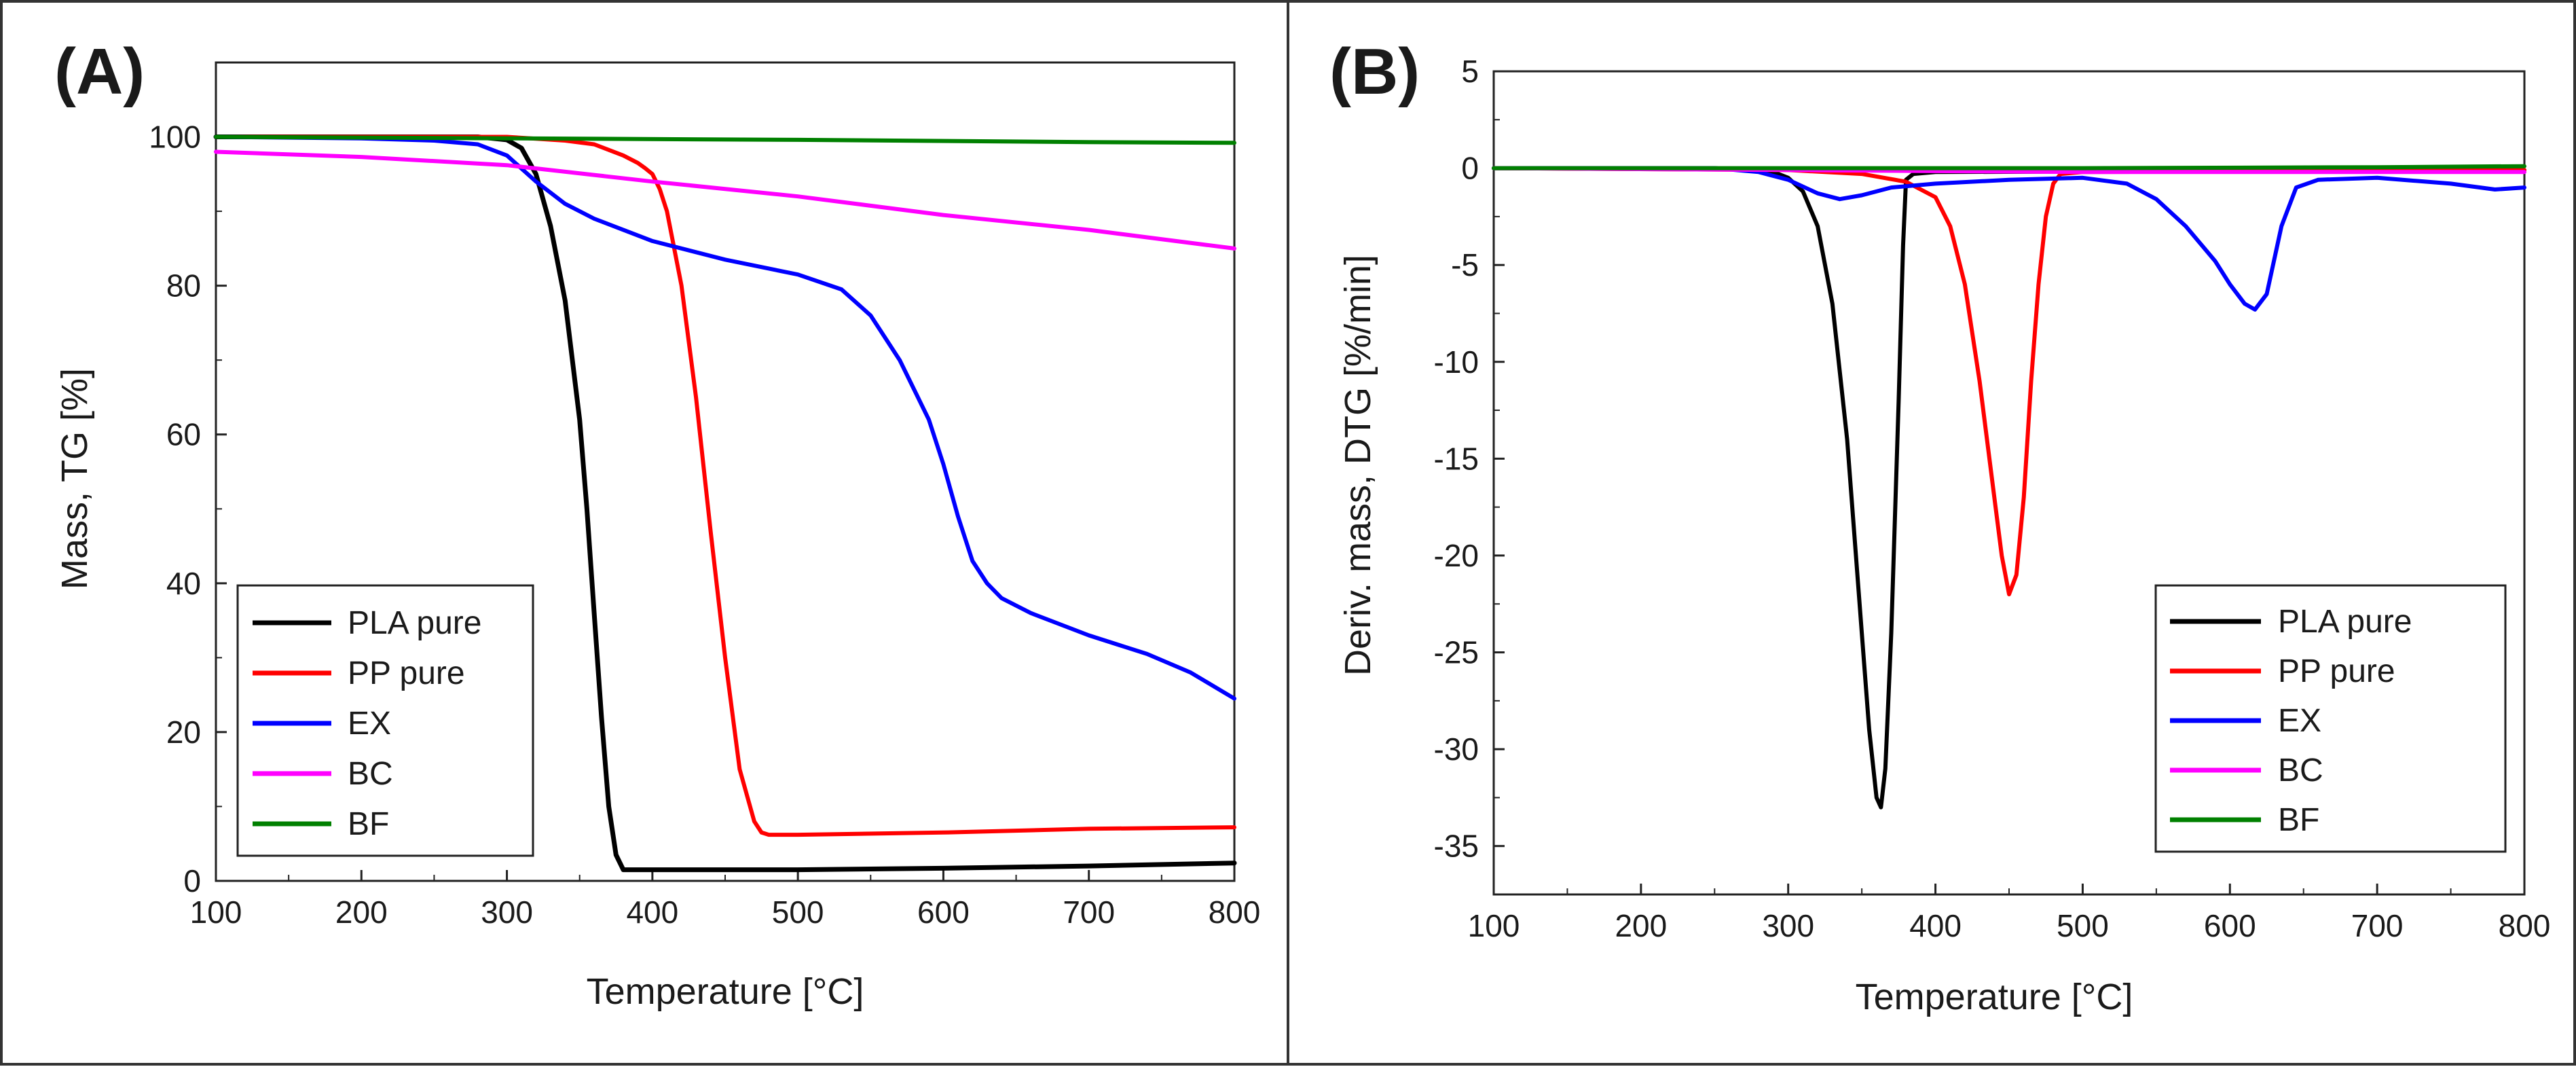  What do you see at coordinates (2083, 925) in the screenshot?
I see `panel-b-xtick-label: 500` at bounding box center [2083, 925].